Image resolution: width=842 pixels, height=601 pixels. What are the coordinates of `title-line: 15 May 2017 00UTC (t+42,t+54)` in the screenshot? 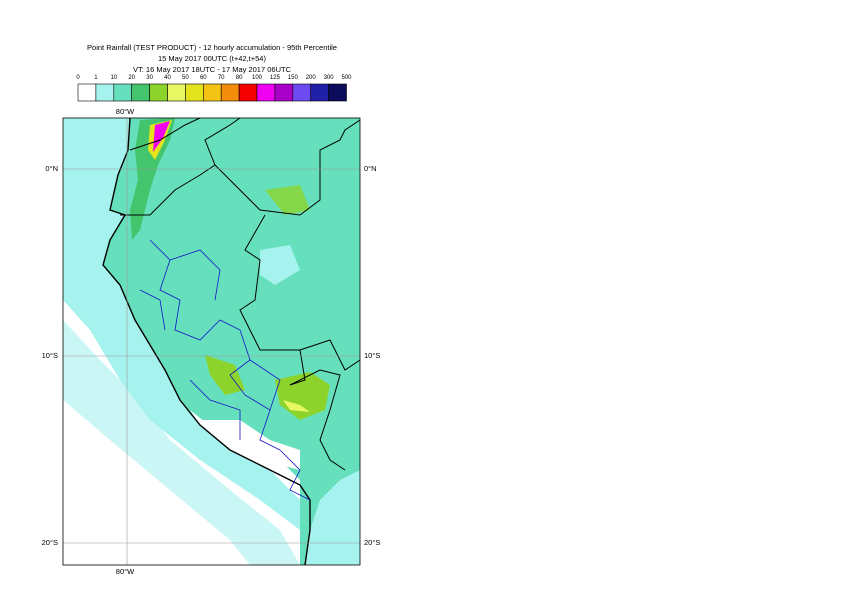 It's located at (212, 58).